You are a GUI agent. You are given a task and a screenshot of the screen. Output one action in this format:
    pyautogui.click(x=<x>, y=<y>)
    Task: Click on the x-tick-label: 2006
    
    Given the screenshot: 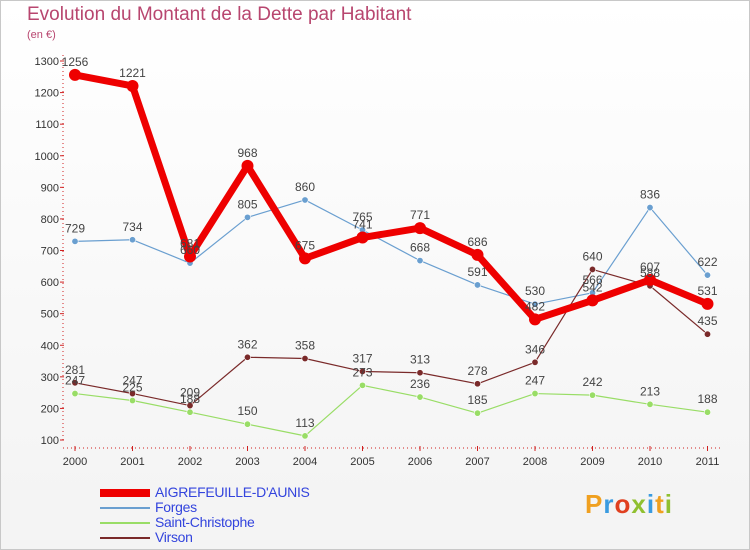 What is the action you would take?
    pyautogui.click(x=420, y=462)
    